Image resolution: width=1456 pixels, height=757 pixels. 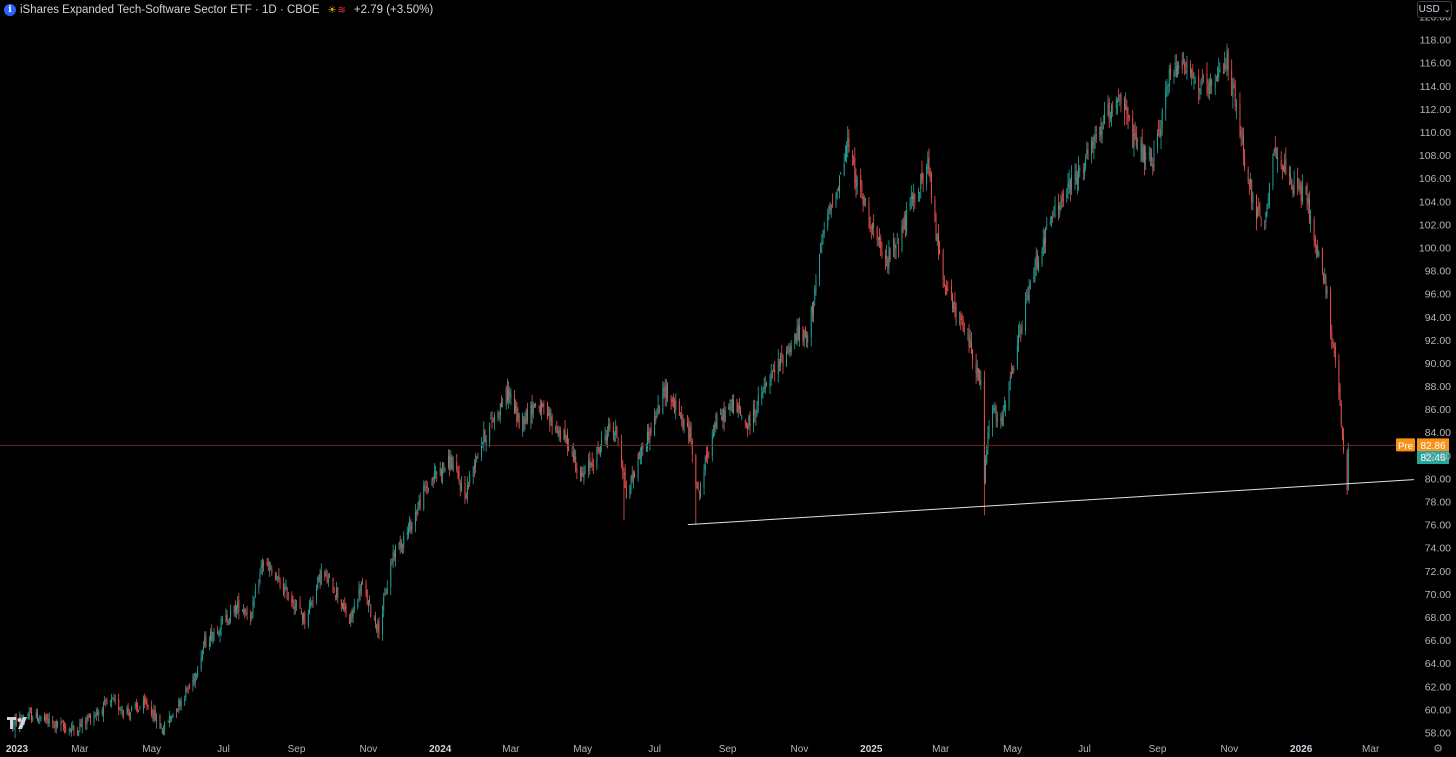 What do you see at coordinates (19, 723) in the screenshot?
I see `tradingview-logo` at bounding box center [19, 723].